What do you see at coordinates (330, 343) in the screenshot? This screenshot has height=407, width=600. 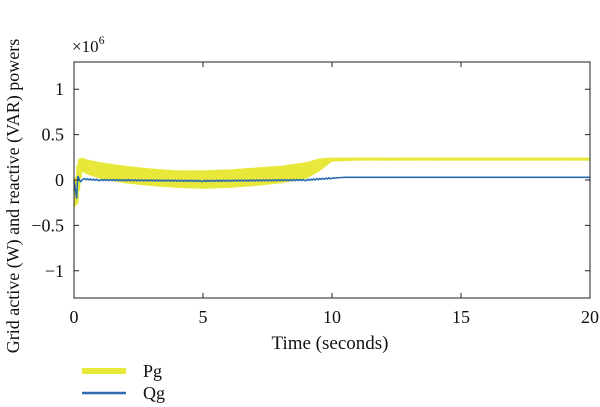 I see `x-axis-label: Time (seconds)` at bounding box center [330, 343].